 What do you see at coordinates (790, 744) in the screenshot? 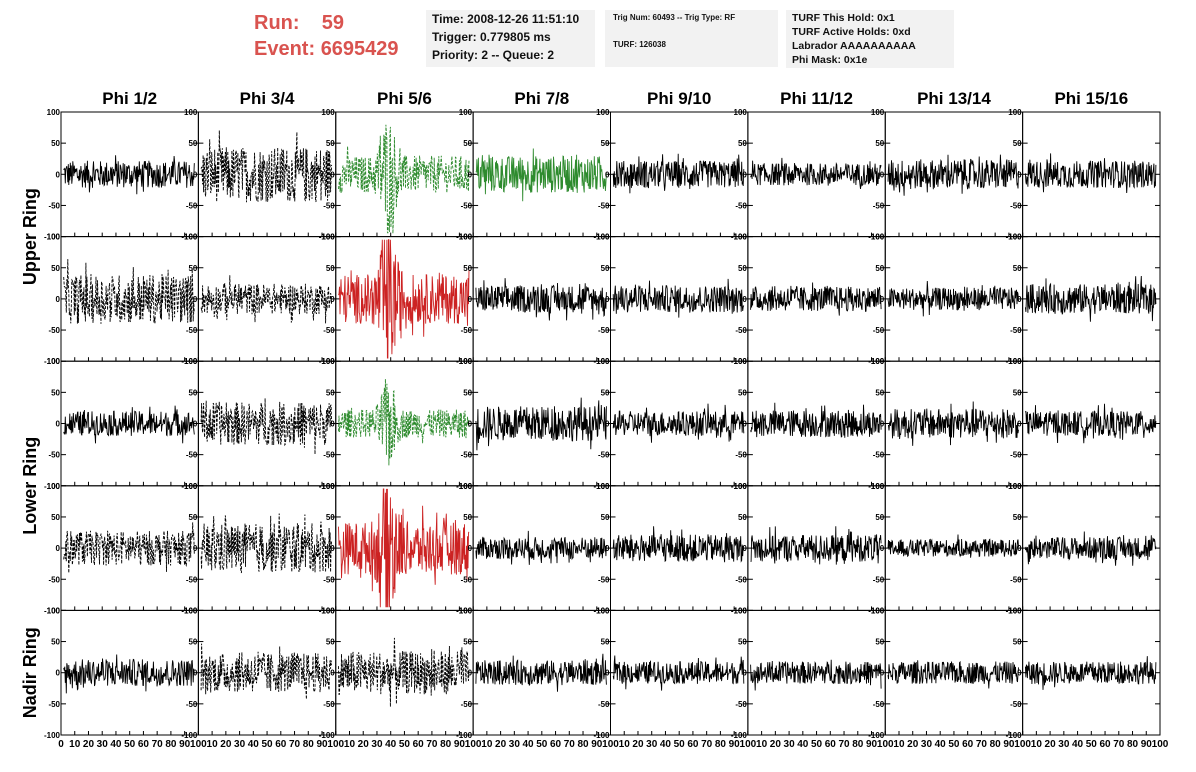
I see `x-tick-label: 30` at bounding box center [790, 744].